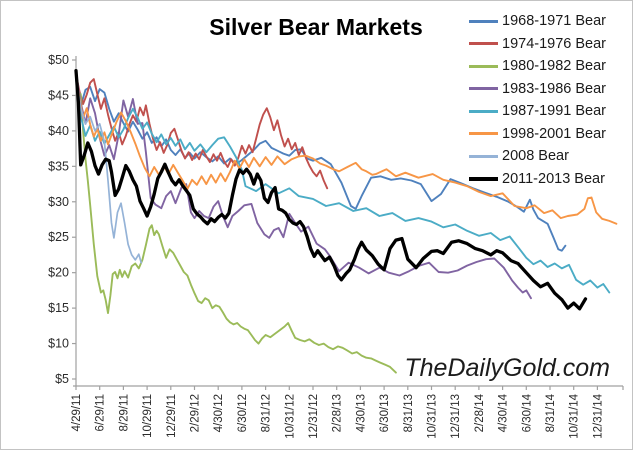 The height and width of the screenshot is (450, 633). What do you see at coordinates (58, 95) in the screenshot?
I see `y-tick-label: $45` at bounding box center [58, 95].